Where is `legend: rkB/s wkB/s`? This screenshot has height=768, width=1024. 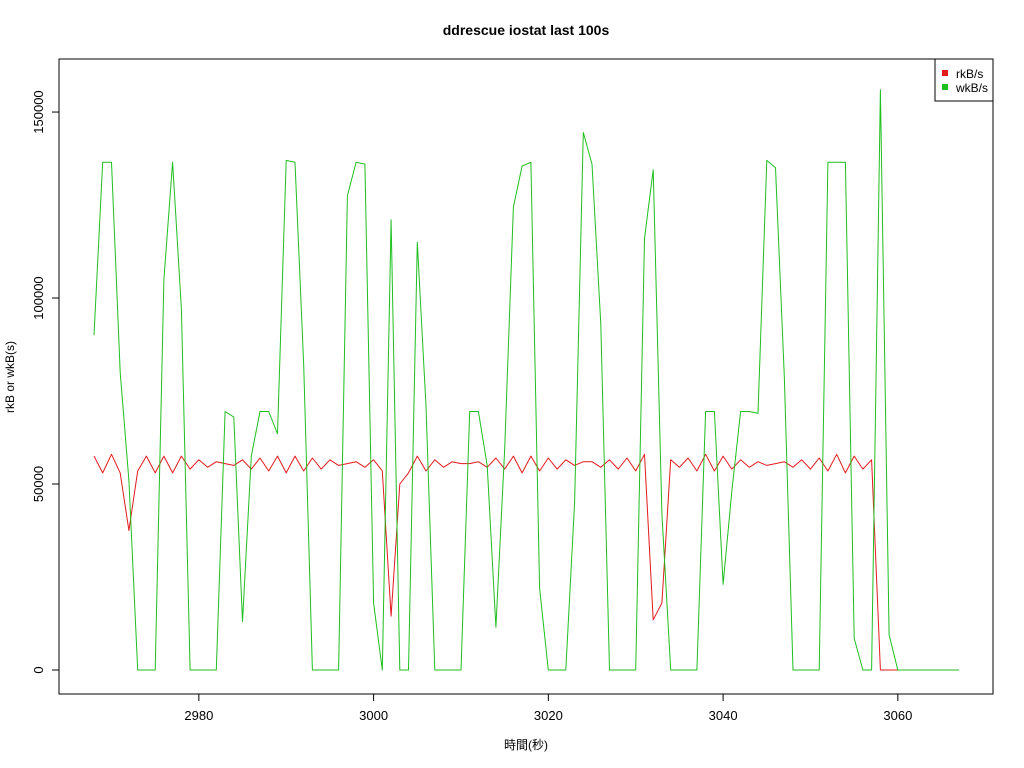
legend: rkB/s wkB/s is located at coordinates (964, 80).